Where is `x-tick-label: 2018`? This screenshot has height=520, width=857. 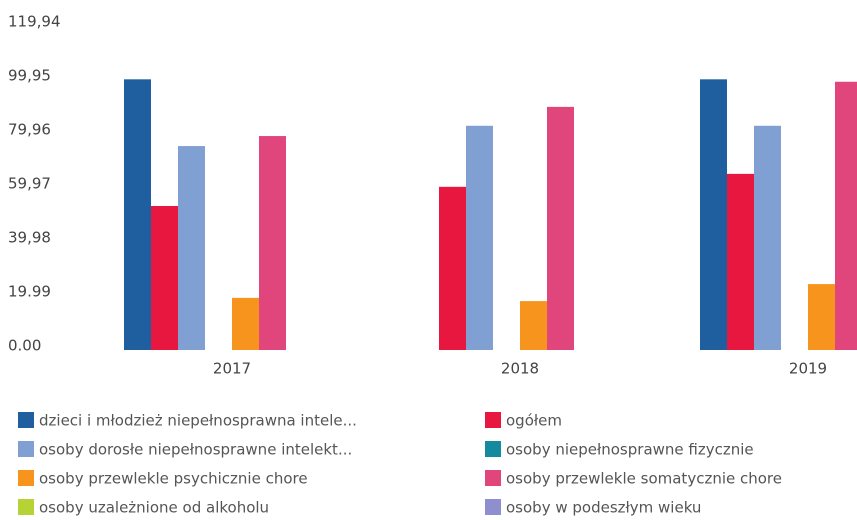
x-tick-label: 2018 is located at coordinates (520, 369).